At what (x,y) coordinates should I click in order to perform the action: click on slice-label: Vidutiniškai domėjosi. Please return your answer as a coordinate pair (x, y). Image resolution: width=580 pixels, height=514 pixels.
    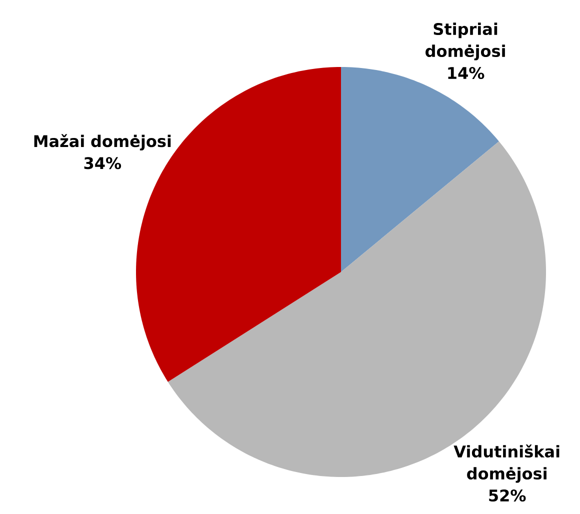
    Looking at the image, I should click on (507, 463).